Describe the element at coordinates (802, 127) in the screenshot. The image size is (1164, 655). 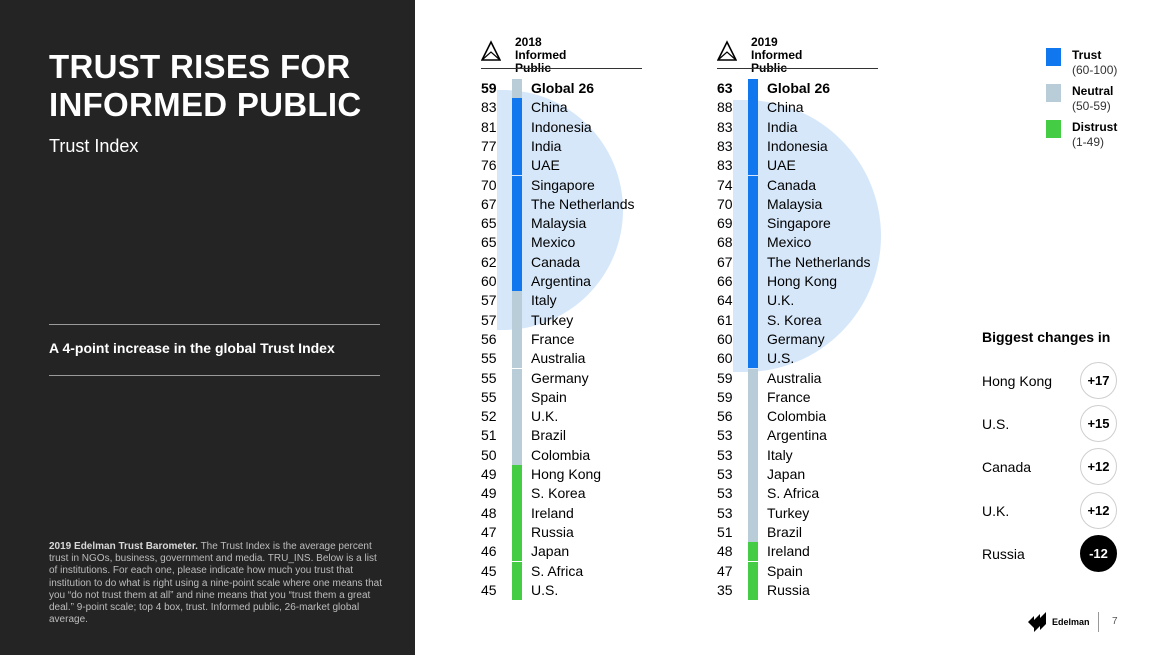
I see `table-row: 83 India` at that location.